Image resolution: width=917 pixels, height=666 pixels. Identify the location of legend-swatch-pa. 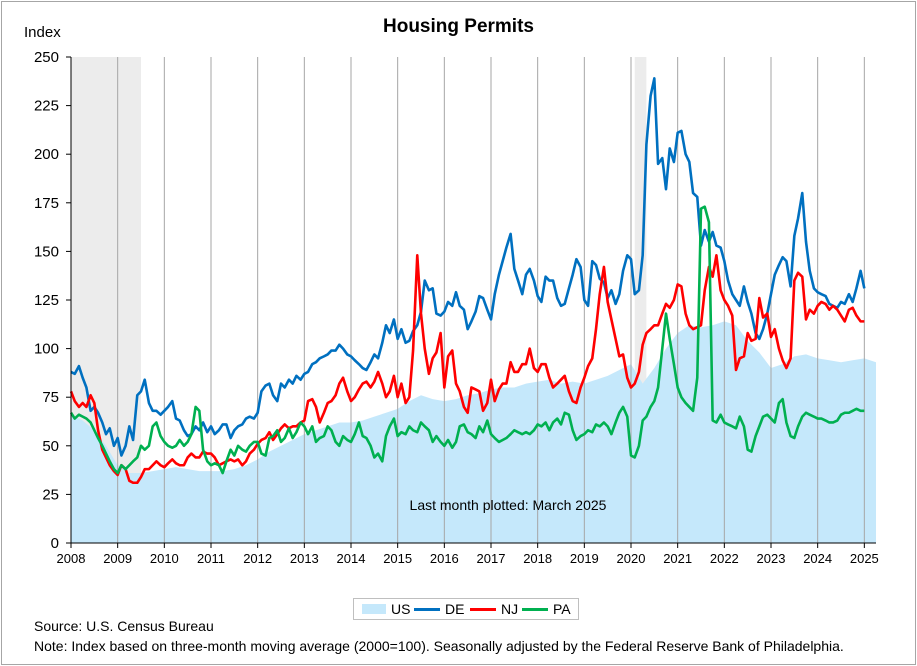
(535, 609).